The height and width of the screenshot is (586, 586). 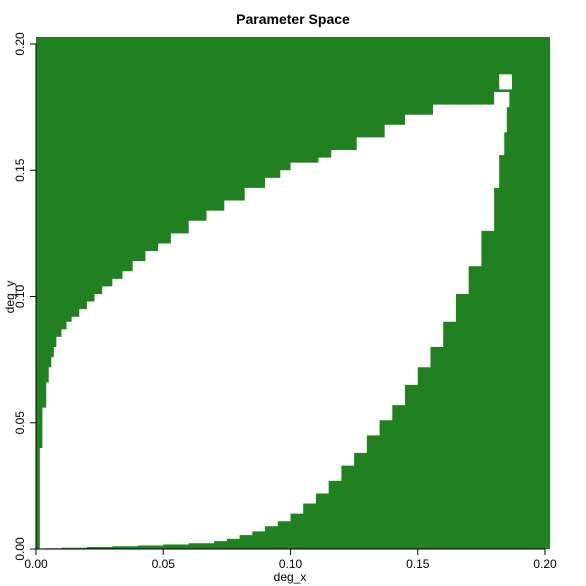 I want to click on x-tick-label: 0.00, so click(x=36, y=564).